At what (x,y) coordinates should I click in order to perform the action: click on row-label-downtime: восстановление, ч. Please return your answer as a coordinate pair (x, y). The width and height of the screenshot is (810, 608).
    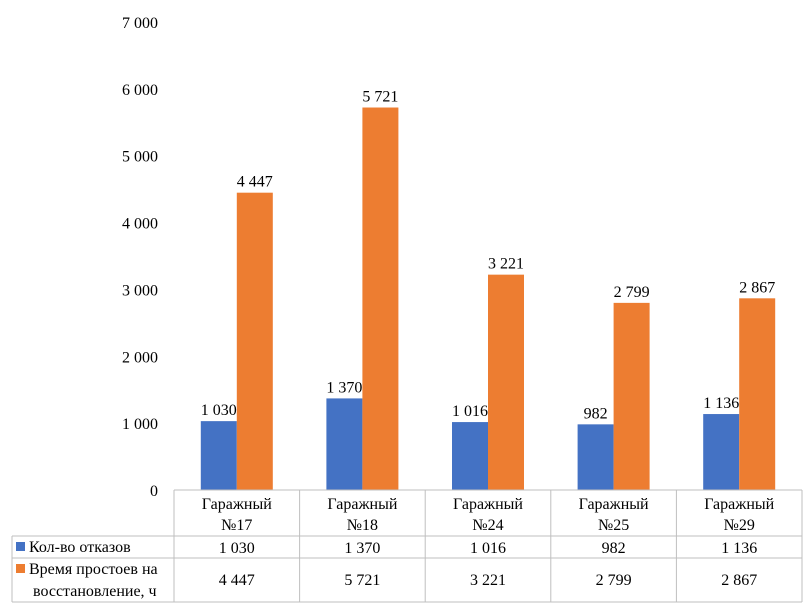
    Looking at the image, I should click on (95, 591).